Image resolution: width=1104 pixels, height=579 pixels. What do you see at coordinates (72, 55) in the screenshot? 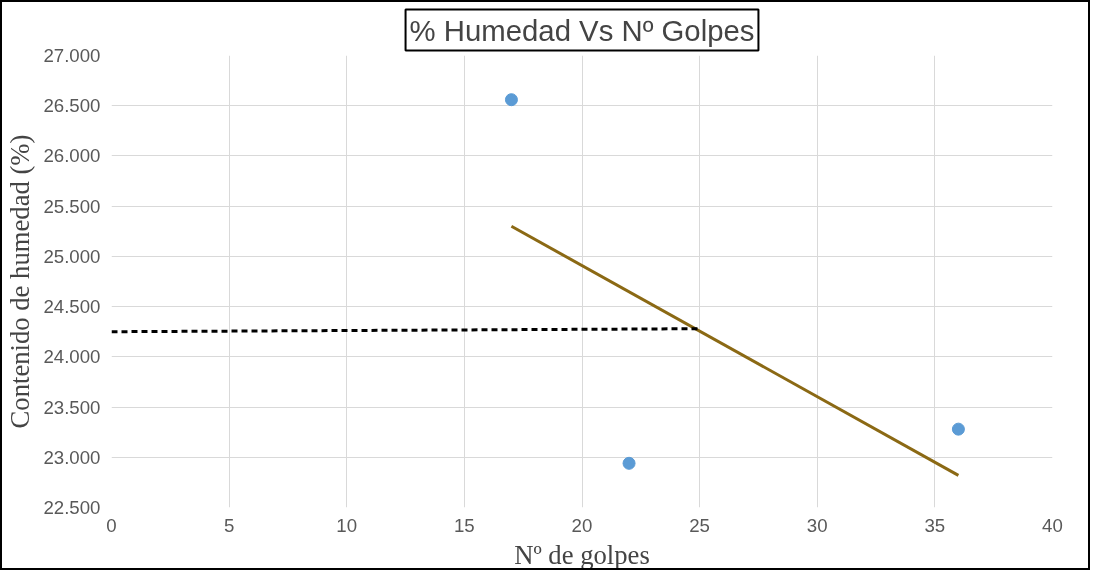
I see `y-tick-label: 27.000` at bounding box center [72, 55].